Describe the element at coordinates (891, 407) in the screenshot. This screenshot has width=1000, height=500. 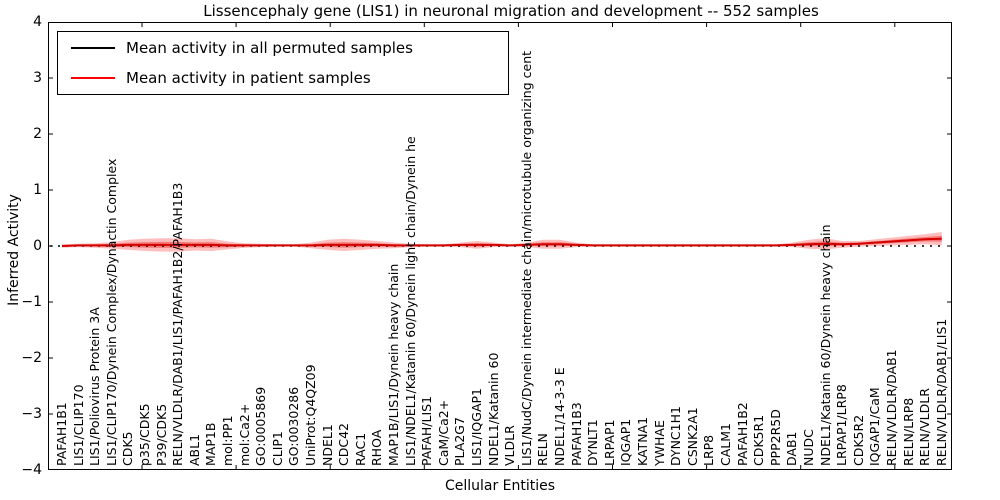
I see `x-tick-label: RELN/VLDLR/DAB1` at that location.